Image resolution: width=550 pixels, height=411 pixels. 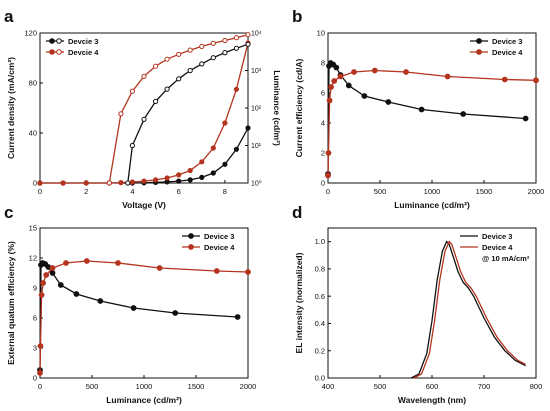 What do you see at coordinates (328, 386) in the screenshot?
I see `x-tick-label: 400` at bounding box center [328, 386].